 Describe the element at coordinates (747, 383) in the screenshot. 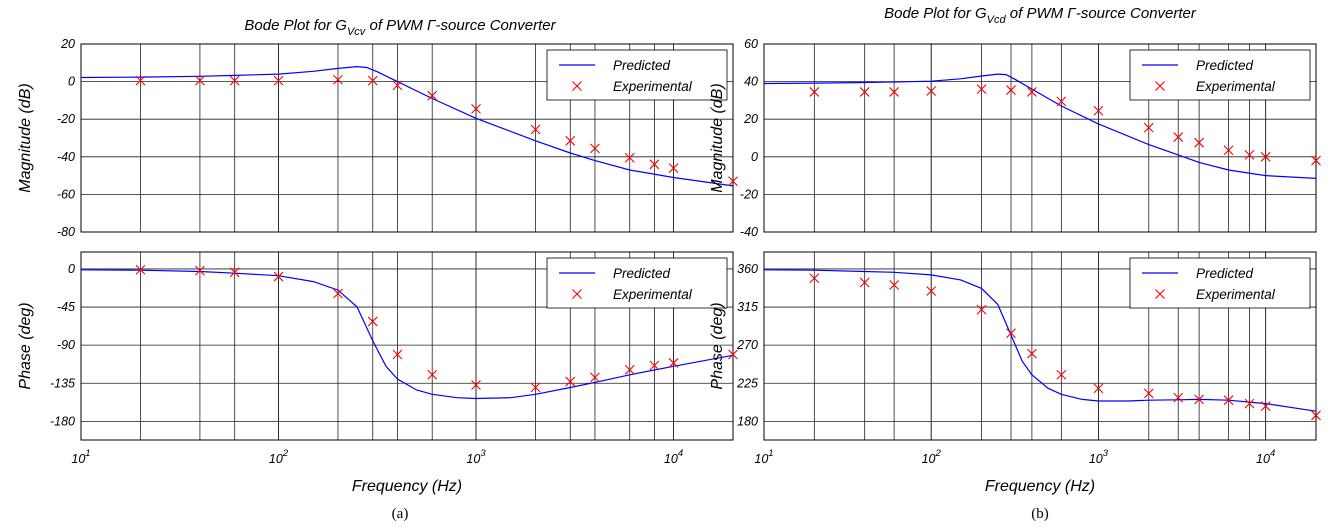

I see `ytick-label: 225` at that location.